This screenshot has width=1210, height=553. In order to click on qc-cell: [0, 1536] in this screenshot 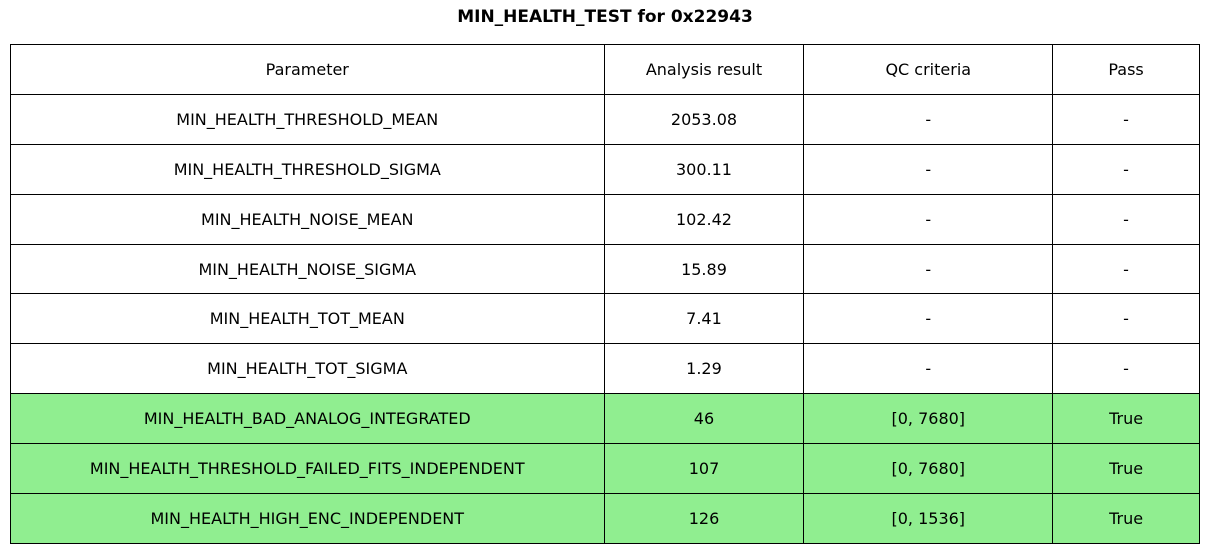, I will do `click(928, 518)`.